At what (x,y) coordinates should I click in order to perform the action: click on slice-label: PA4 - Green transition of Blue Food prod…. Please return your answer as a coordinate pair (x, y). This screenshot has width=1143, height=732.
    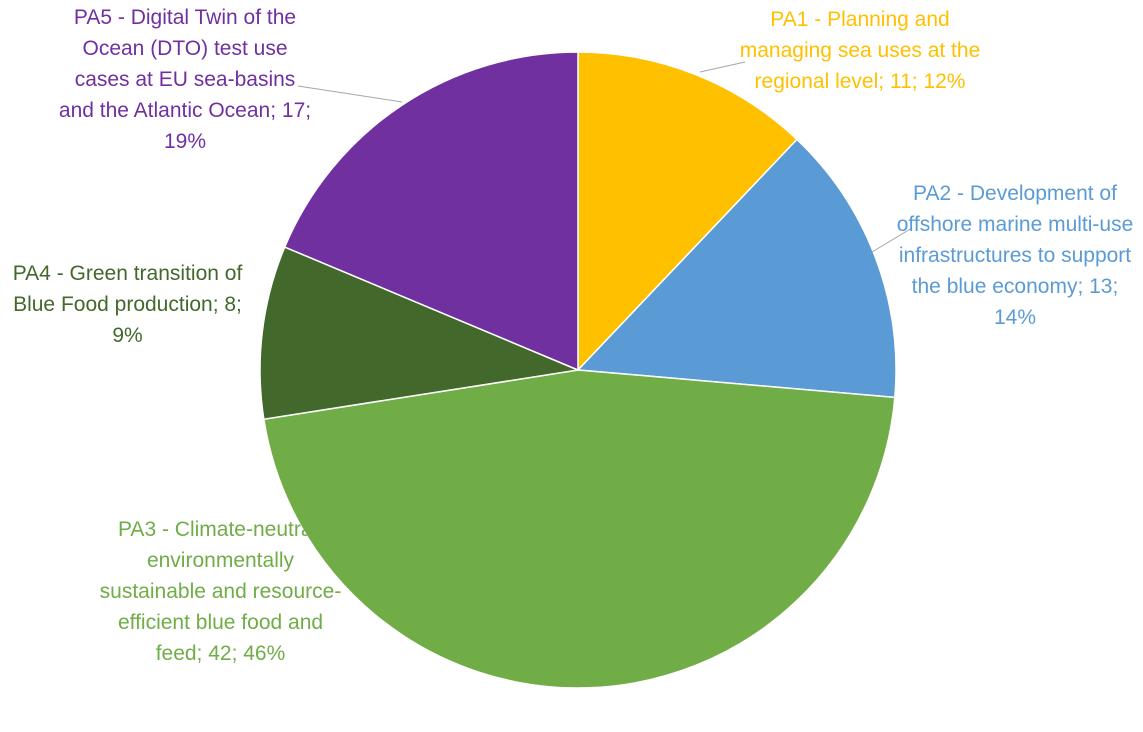
    Looking at the image, I should click on (127, 304).